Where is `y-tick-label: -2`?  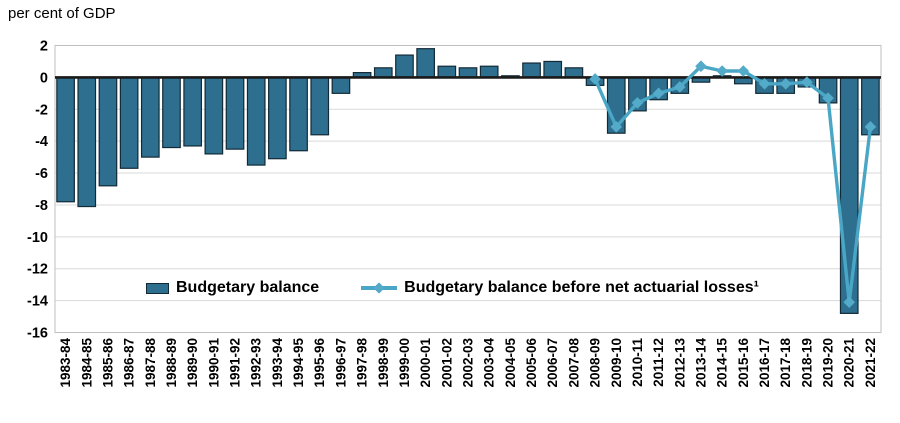
y-tick-label: -2 is located at coordinates (41, 110).